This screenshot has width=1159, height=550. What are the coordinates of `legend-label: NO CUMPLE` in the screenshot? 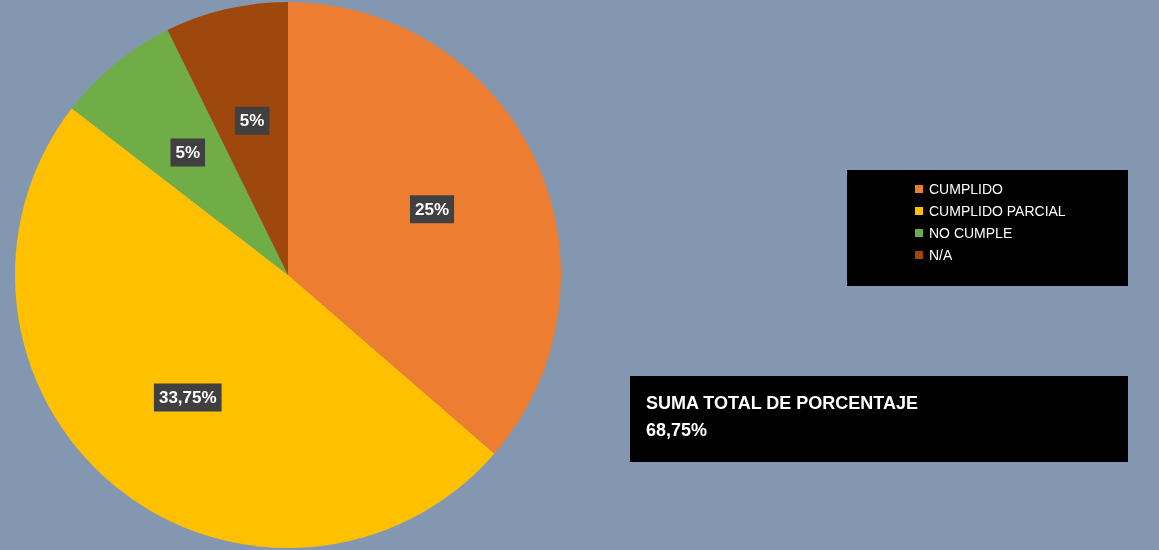 It's located at (971, 233).